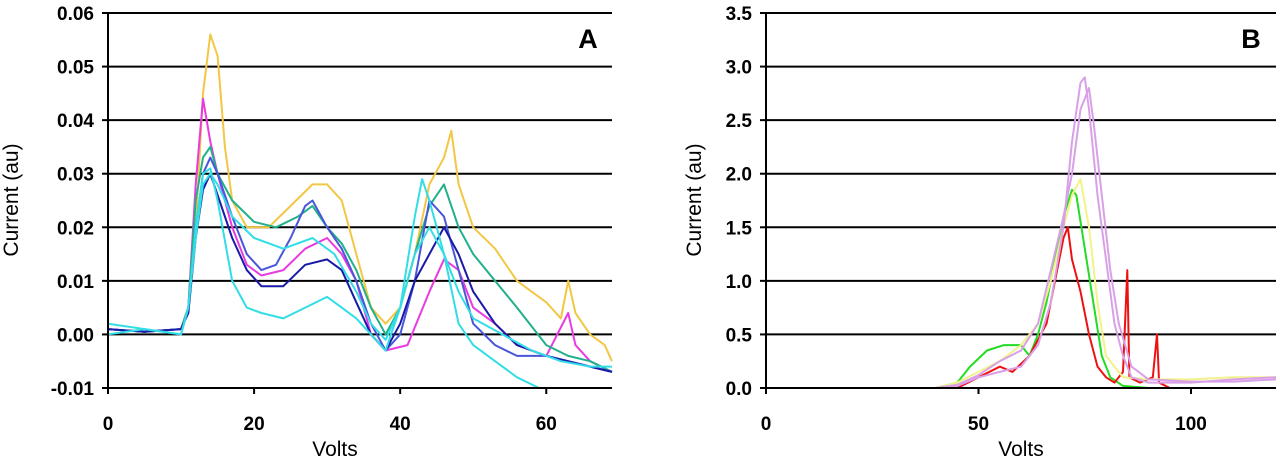 This screenshot has width=1280, height=462. What do you see at coordinates (75, 282) in the screenshot?
I see `y-tick-label: 0.01` at bounding box center [75, 282].